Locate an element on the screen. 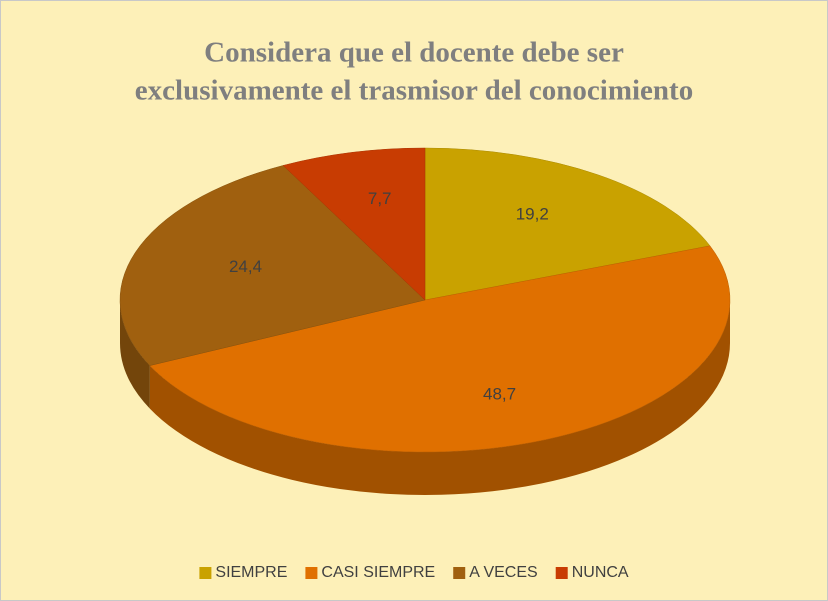 The width and height of the screenshot is (828, 601). chart-title: Considera que el docente debe ser is located at coordinates (414, 53).